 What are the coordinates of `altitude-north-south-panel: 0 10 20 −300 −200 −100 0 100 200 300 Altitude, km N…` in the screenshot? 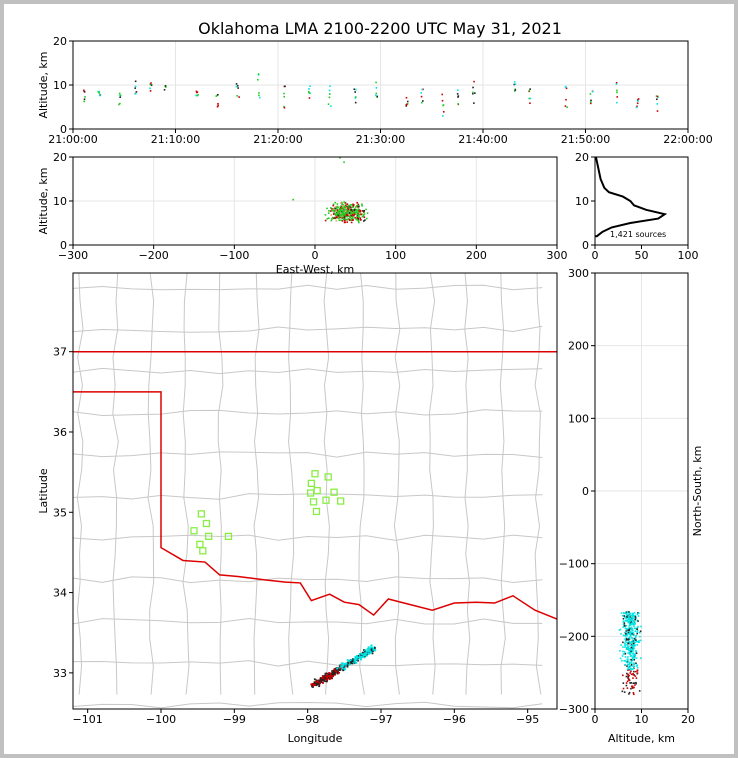 It's located at (631, 506).